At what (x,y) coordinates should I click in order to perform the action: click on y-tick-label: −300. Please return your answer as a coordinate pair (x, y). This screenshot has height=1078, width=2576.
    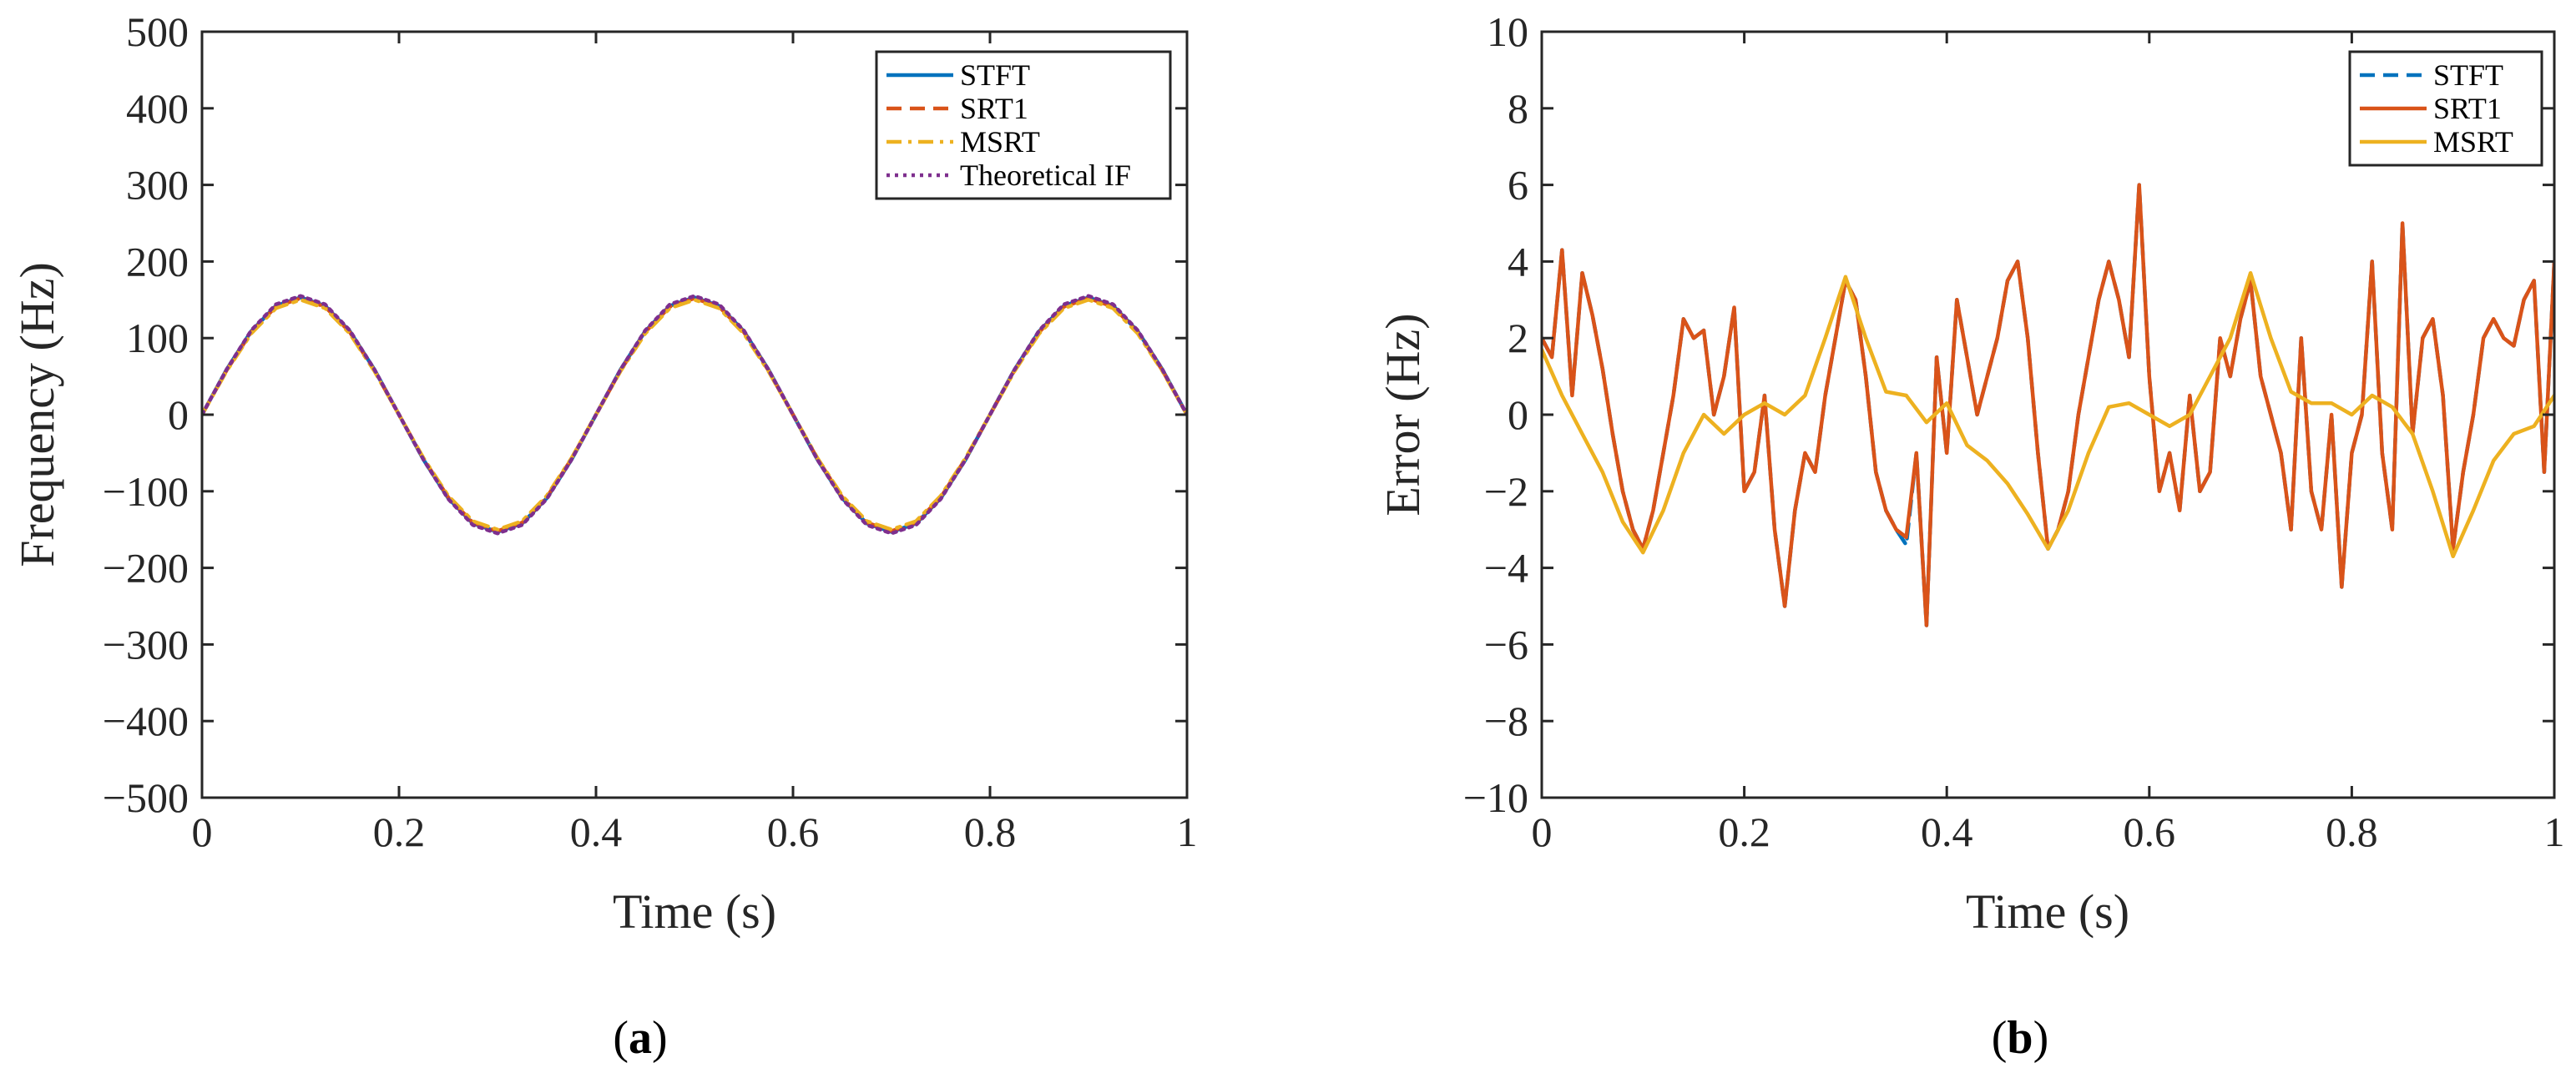
    Looking at the image, I should click on (146, 644).